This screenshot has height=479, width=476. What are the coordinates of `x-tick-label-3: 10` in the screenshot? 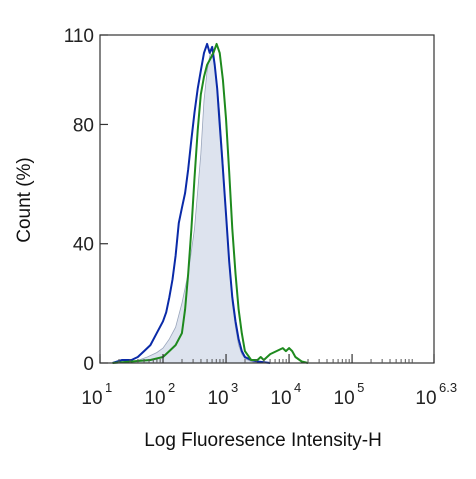 It's located at (280, 398).